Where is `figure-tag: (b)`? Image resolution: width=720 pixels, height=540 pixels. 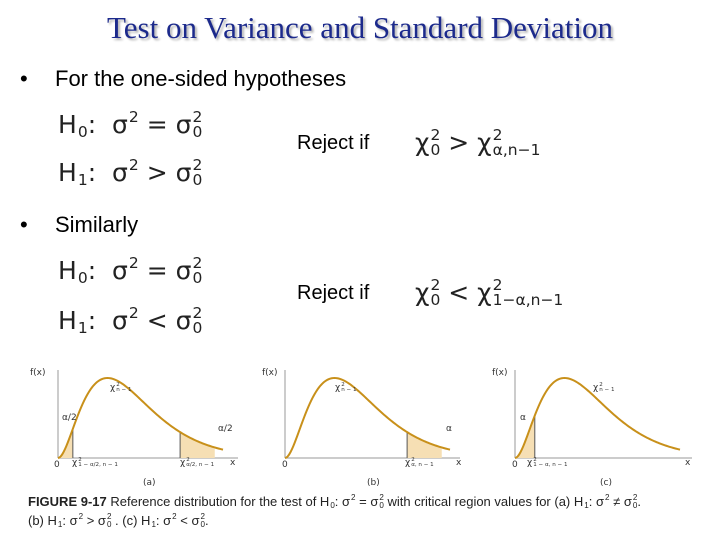 figure-tag: (b) is located at coordinates (373, 483).